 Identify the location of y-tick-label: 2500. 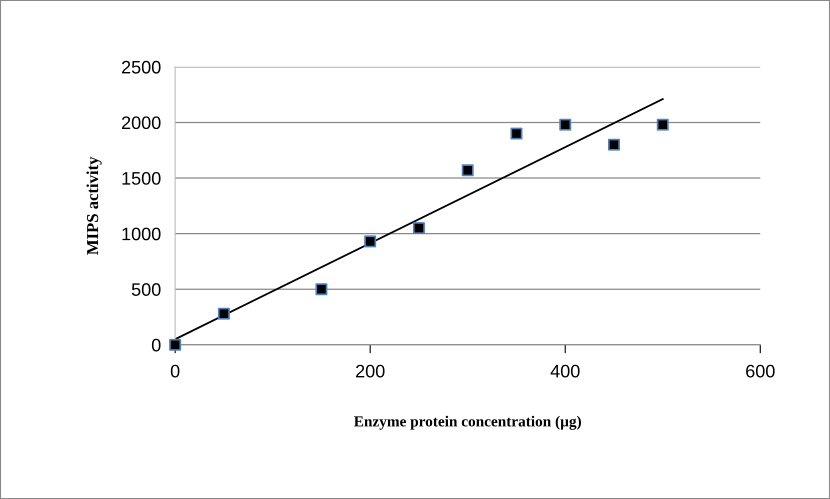
(141, 67).